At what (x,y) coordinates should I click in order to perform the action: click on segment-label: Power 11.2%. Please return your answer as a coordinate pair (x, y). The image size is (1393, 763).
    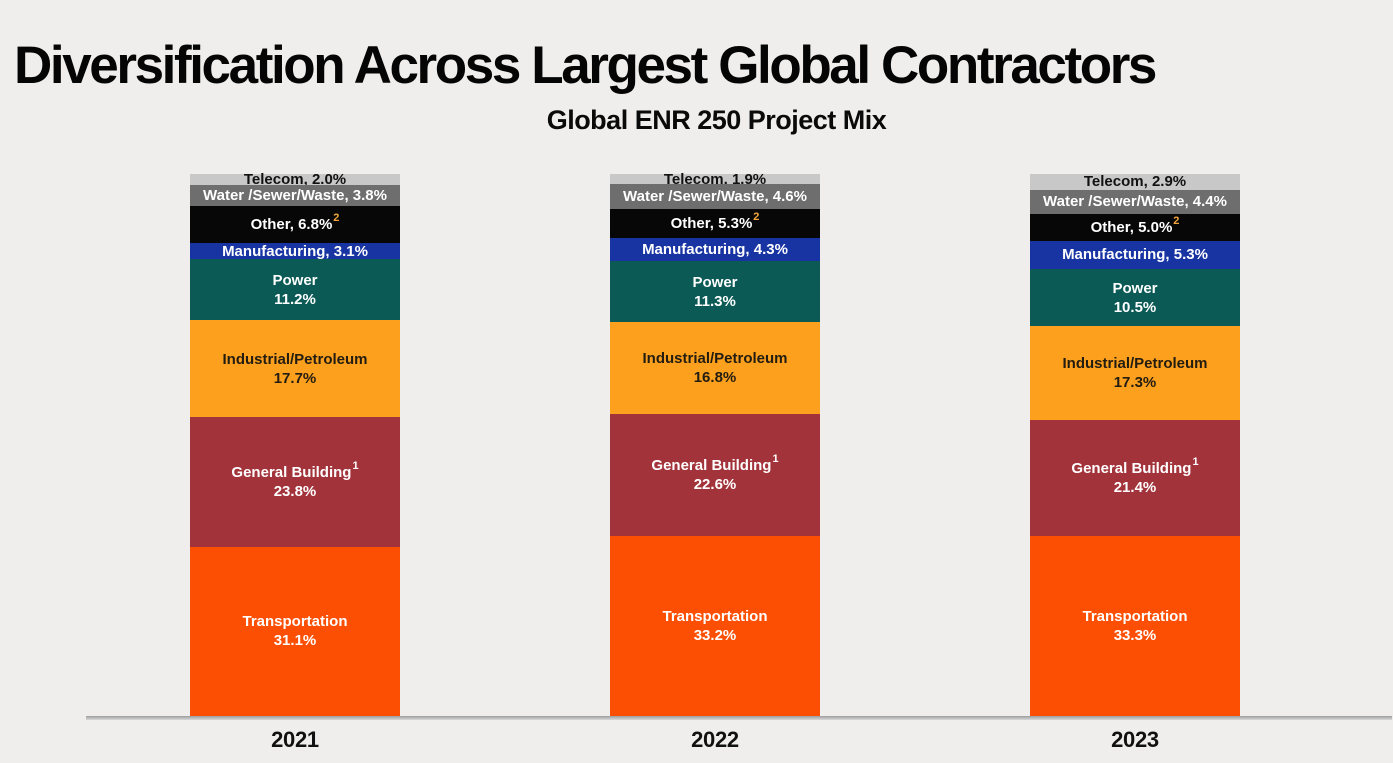
    Looking at the image, I should click on (295, 289).